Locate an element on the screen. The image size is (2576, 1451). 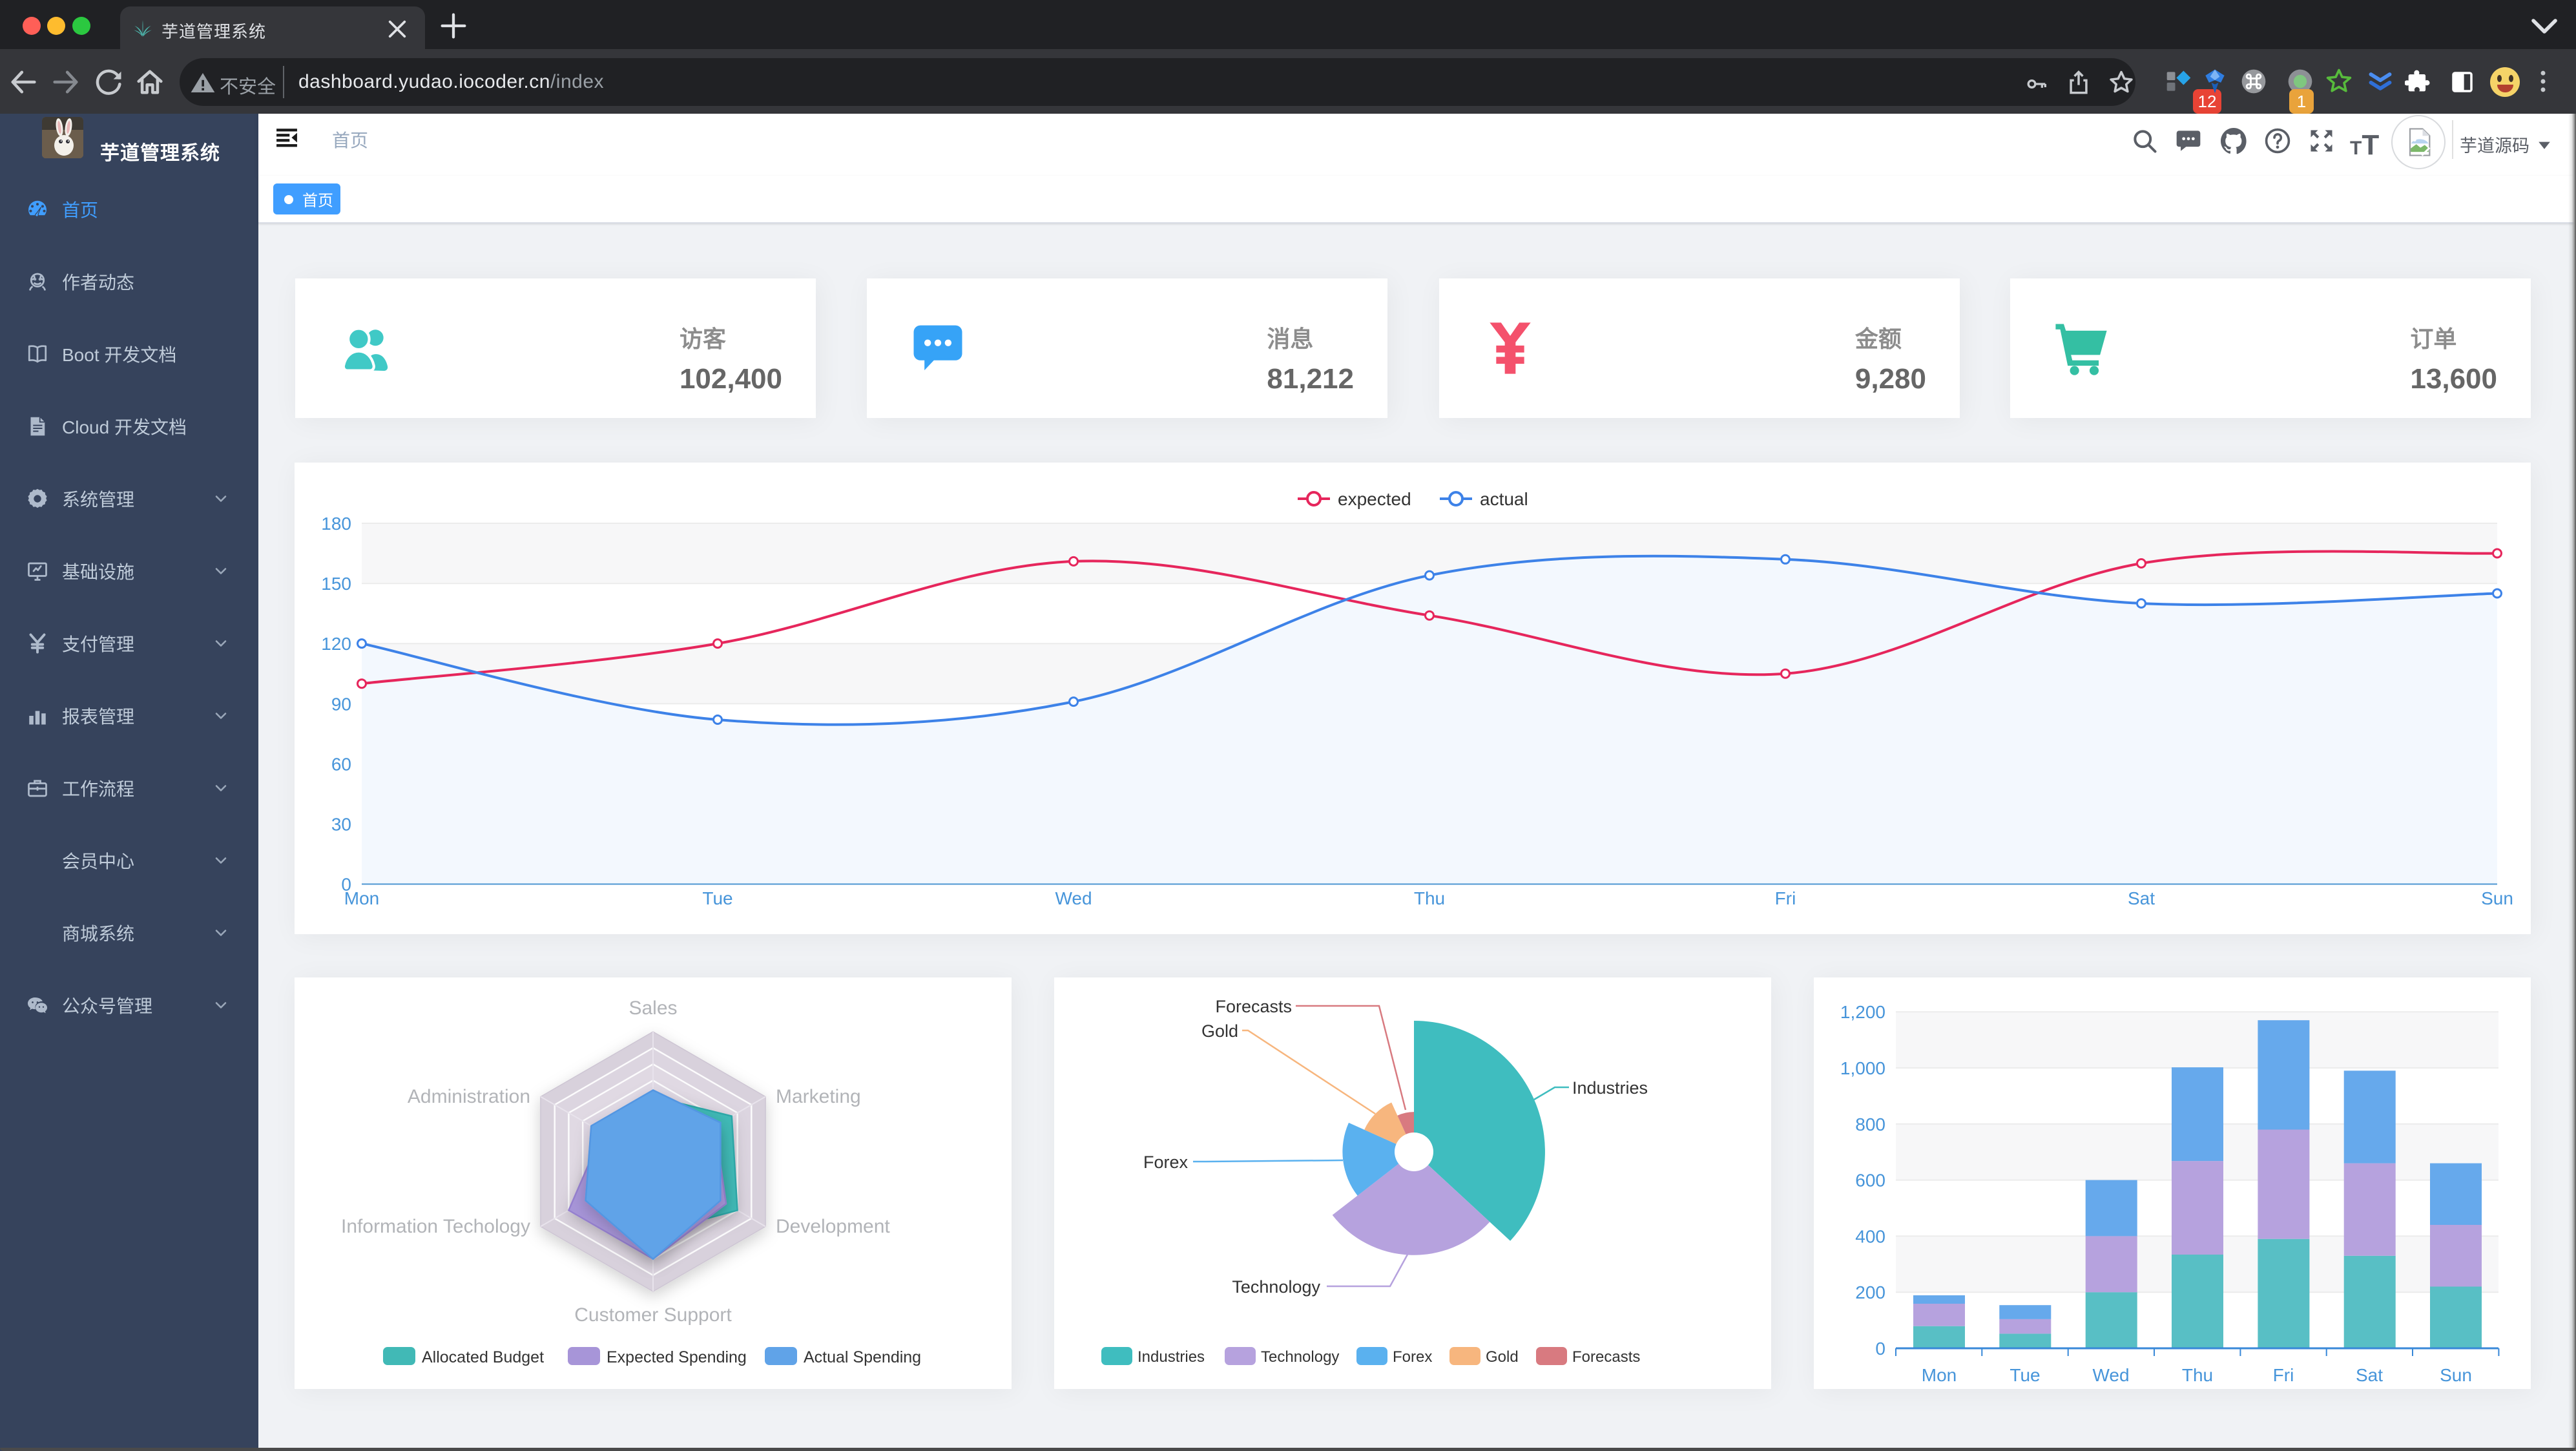
svg-text: Information Techology is located at coordinates (435, 1226).